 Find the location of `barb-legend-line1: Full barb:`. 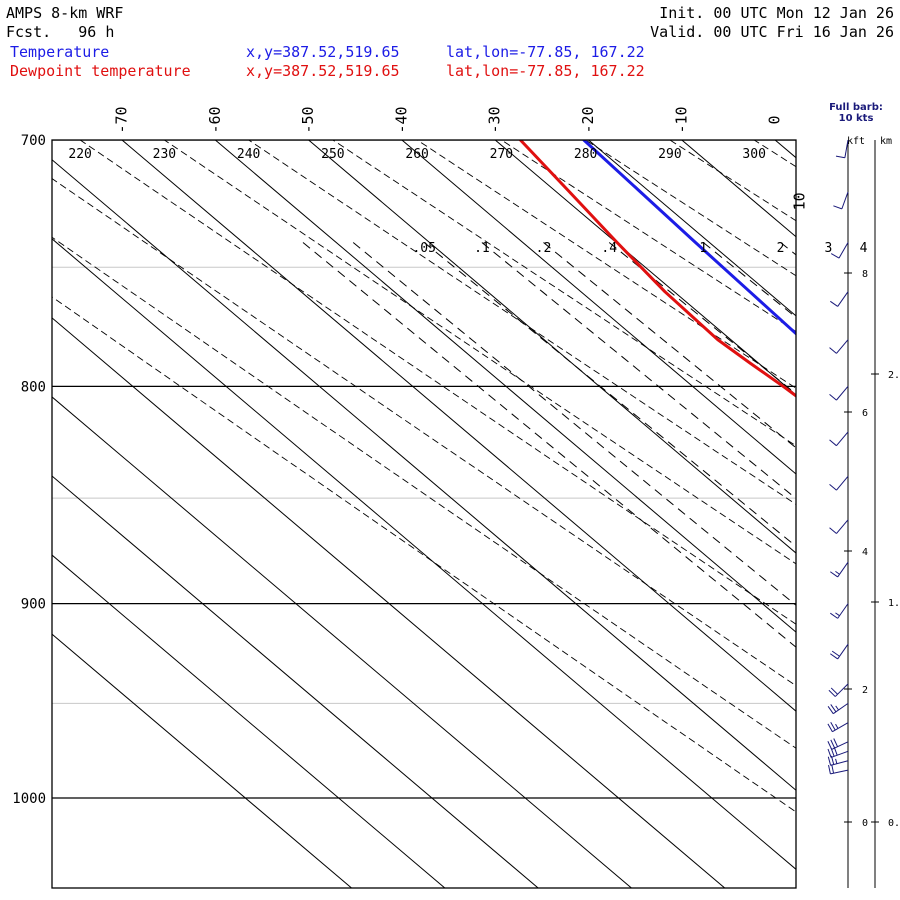

barb-legend-line1: Full barb: is located at coordinates (856, 107).